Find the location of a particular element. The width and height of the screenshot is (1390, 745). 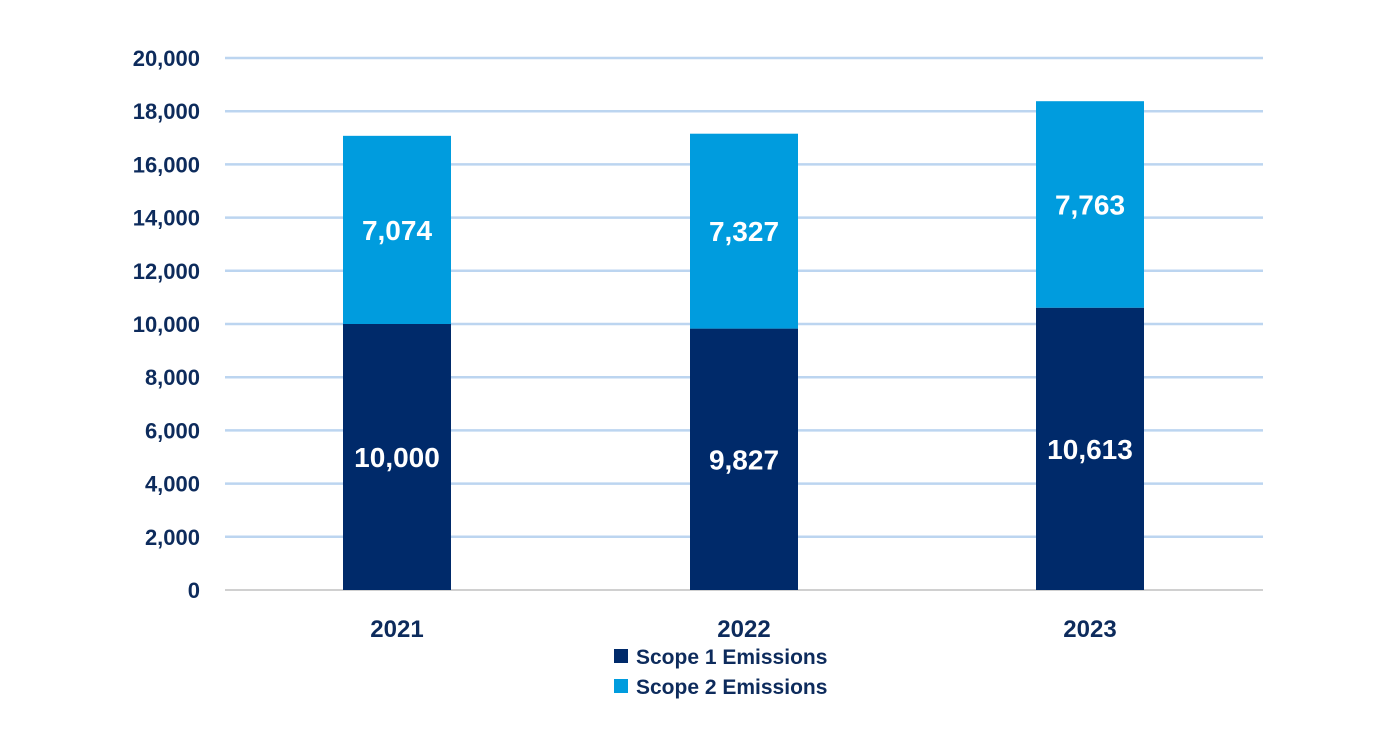

y-tick-label: 8,000 is located at coordinates (172, 377).